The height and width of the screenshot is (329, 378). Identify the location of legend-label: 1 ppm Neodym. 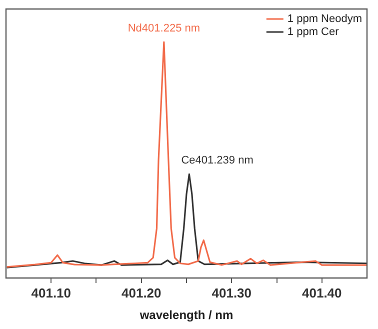
(324, 19).